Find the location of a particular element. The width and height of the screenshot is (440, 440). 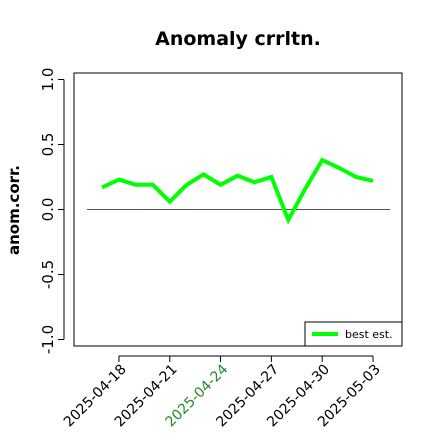

series-line-best-est is located at coordinates (237, 191).